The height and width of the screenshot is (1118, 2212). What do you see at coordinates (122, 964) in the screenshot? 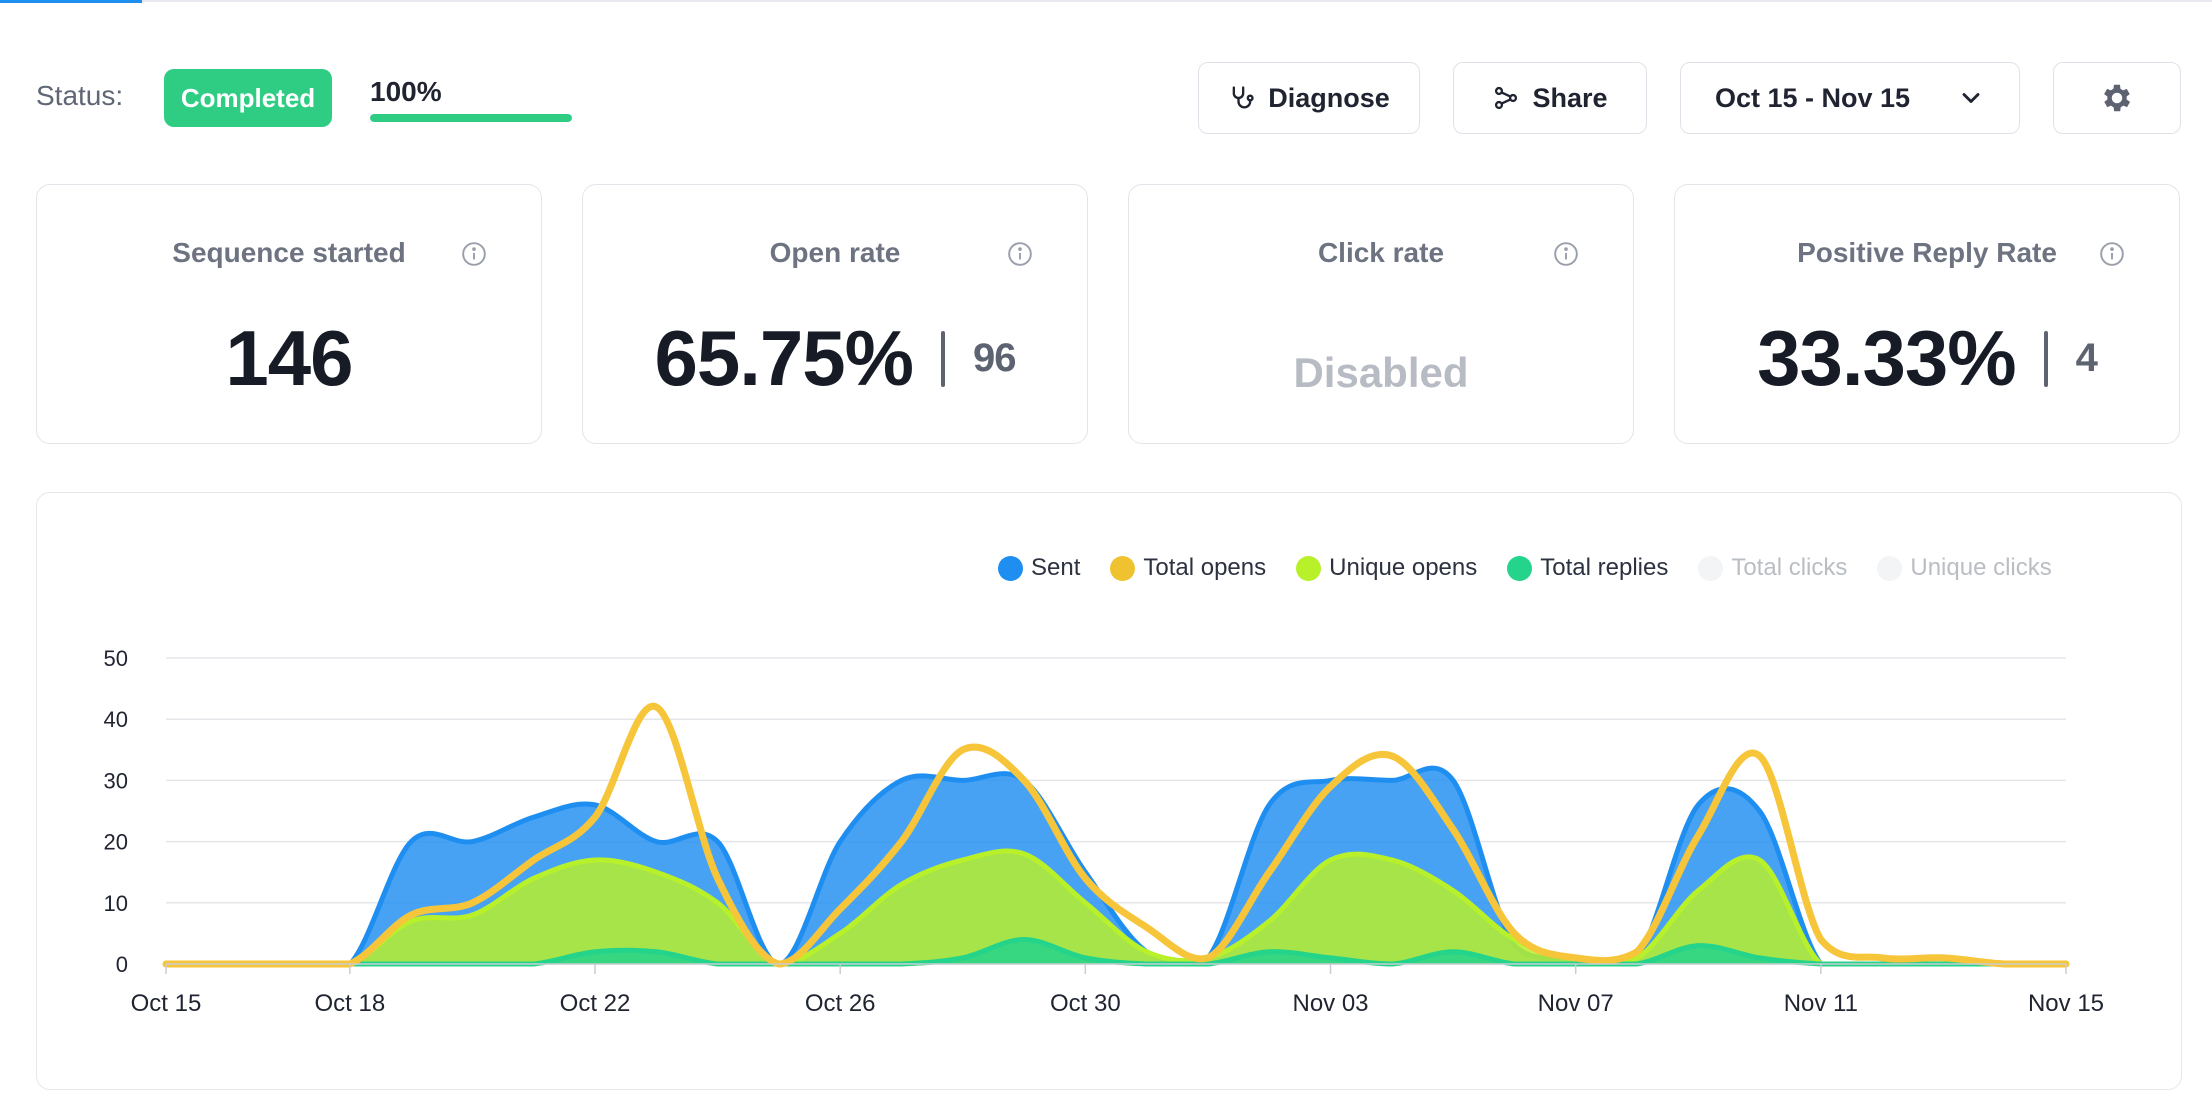
I see `y-tick-label: 0` at bounding box center [122, 964].